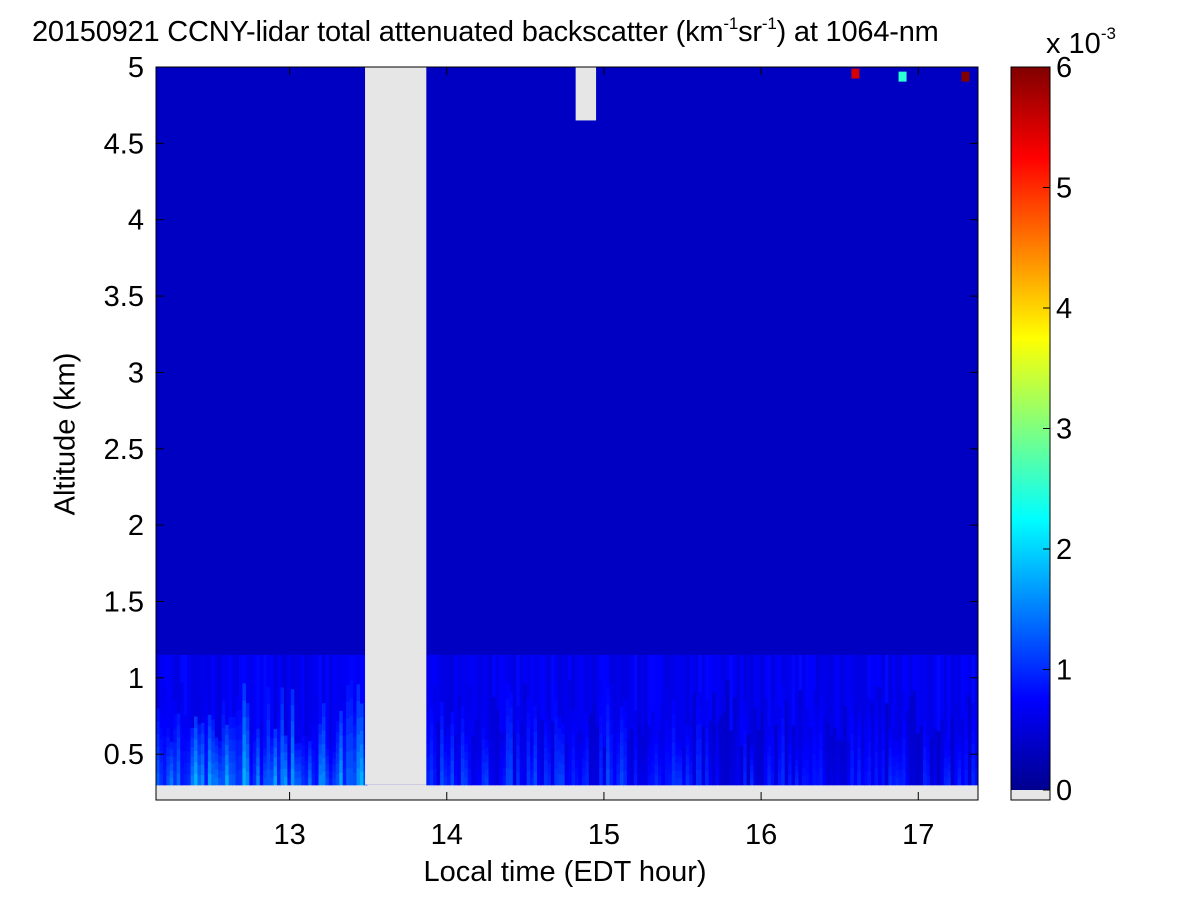 This screenshot has width=1200, height=900. I want to click on colorbar-nodata-swatch, so click(1030, 795).